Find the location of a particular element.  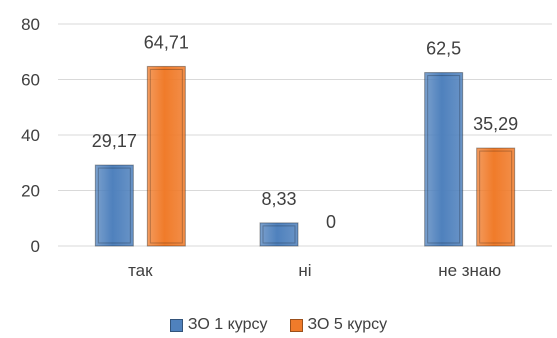

legend-item-series-2: ЗО 5 курсу is located at coordinates (338, 325).